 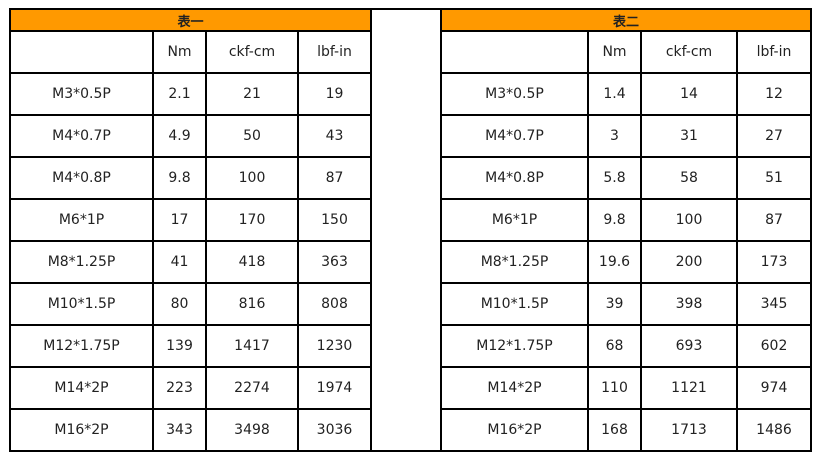 What do you see at coordinates (774, 262) in the screenshot?
I see `torque-value-cell: 173` at bounding box center [774, 262].